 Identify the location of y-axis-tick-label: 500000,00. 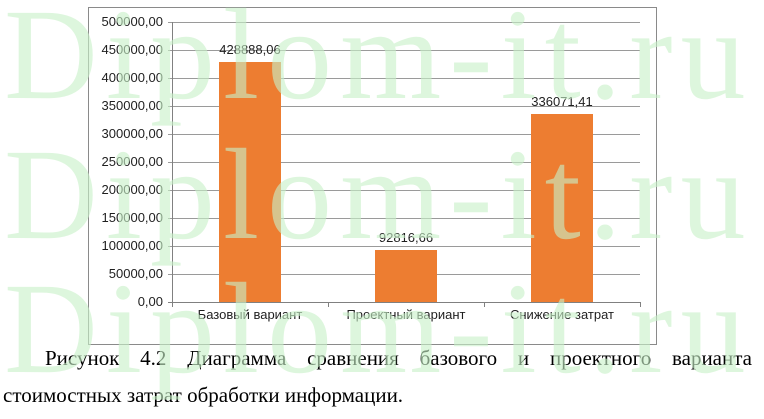
(132, 21).